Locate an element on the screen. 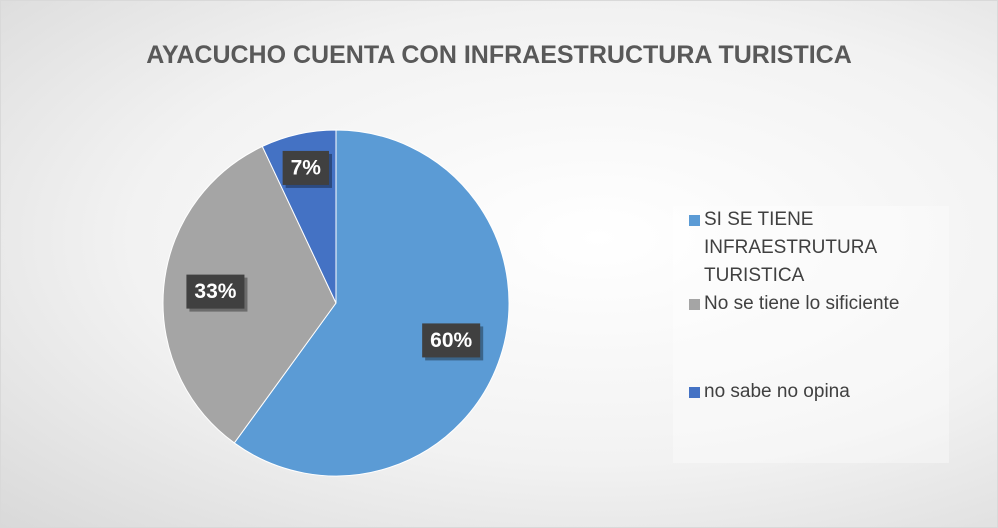 This screenshot has width=998, height=528. data-label: 7% is located at coordinates (307, 169).